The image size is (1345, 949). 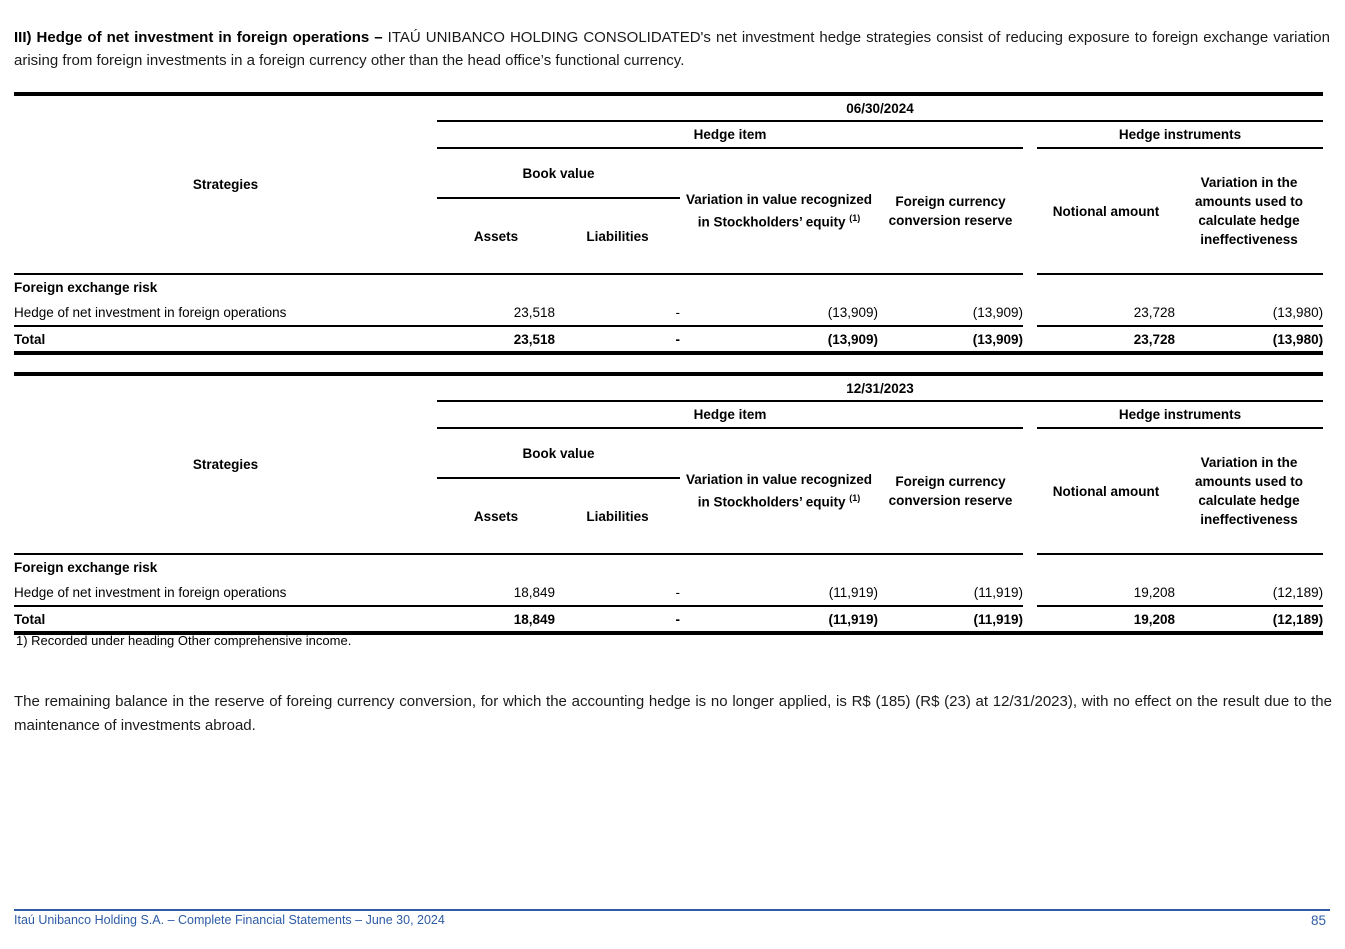 What do you see at coordinates (950, 340) in the screenshot?
I see `total-fc-reserve: (13,909)` at bounding box center [950, 340].